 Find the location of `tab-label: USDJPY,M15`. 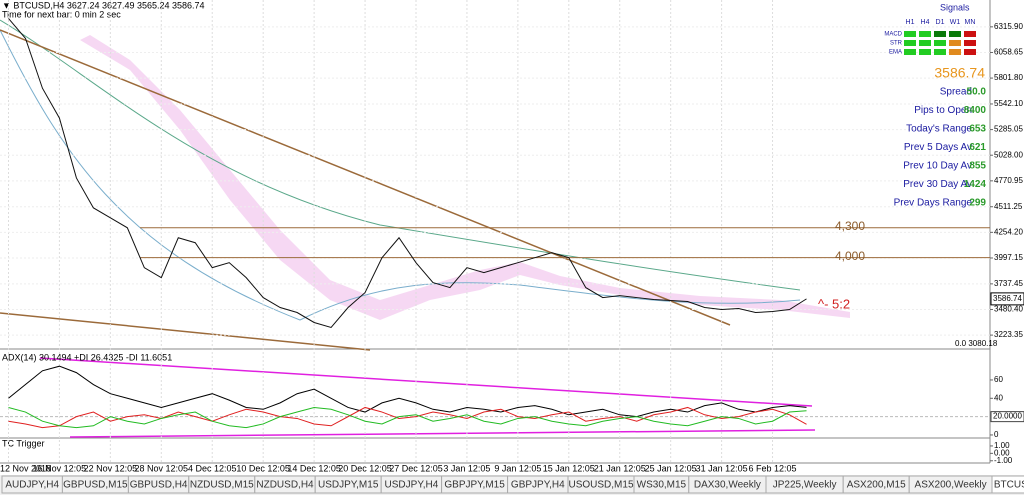

tab-label: USDJPY,M15 is located at coordinates (348, 485).